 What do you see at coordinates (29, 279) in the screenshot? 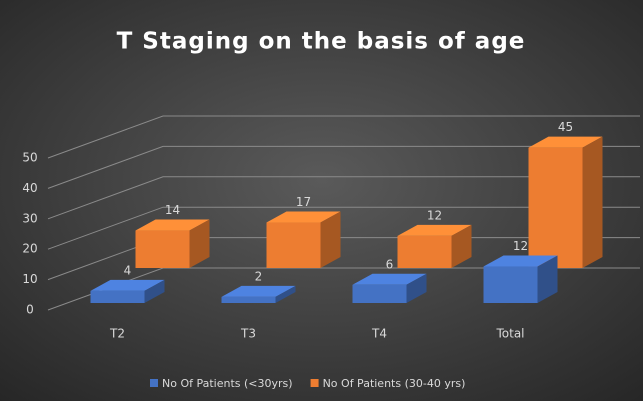
I see `y-tick-label: 10` at bounding box center [29, 279].